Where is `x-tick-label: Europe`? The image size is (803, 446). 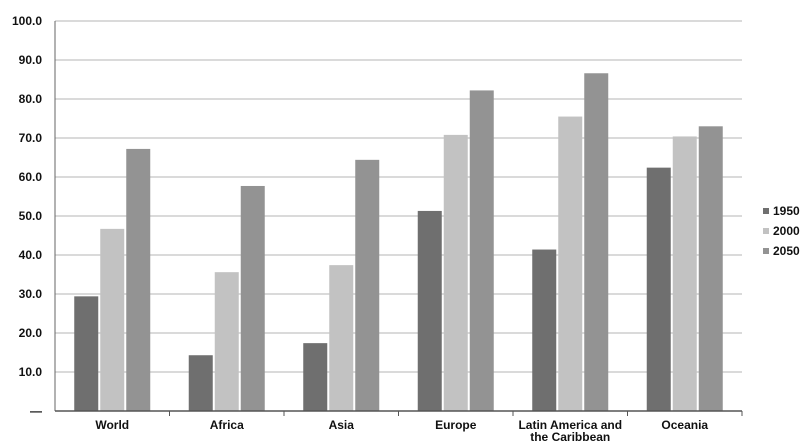 x-tick-label: Europe is located at coordinates (456, 425).